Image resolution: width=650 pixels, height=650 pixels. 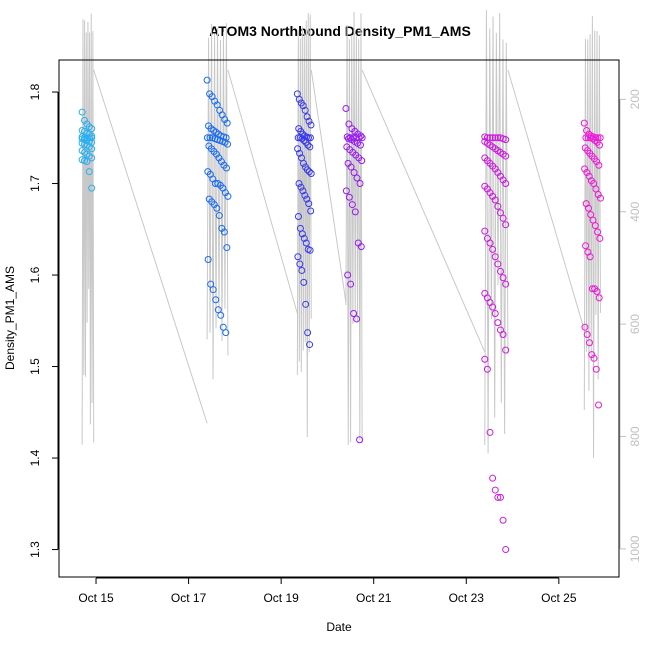 I want to click on y-tick-label: 1.3, so click(x=35, y=549).